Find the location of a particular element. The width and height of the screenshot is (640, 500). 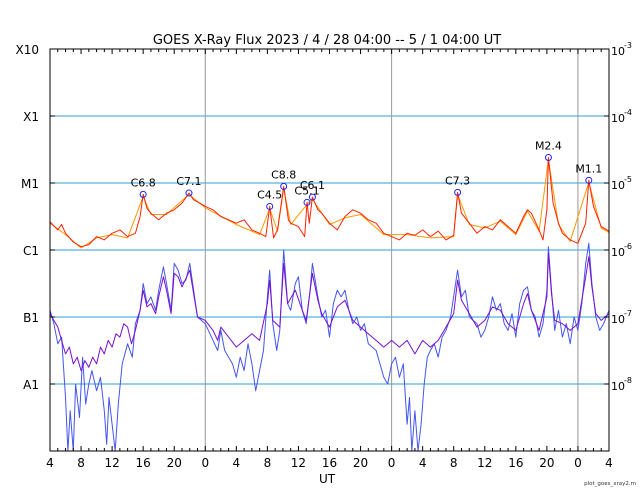

flare-label: C6.8 is located at coordinates (143, 182).